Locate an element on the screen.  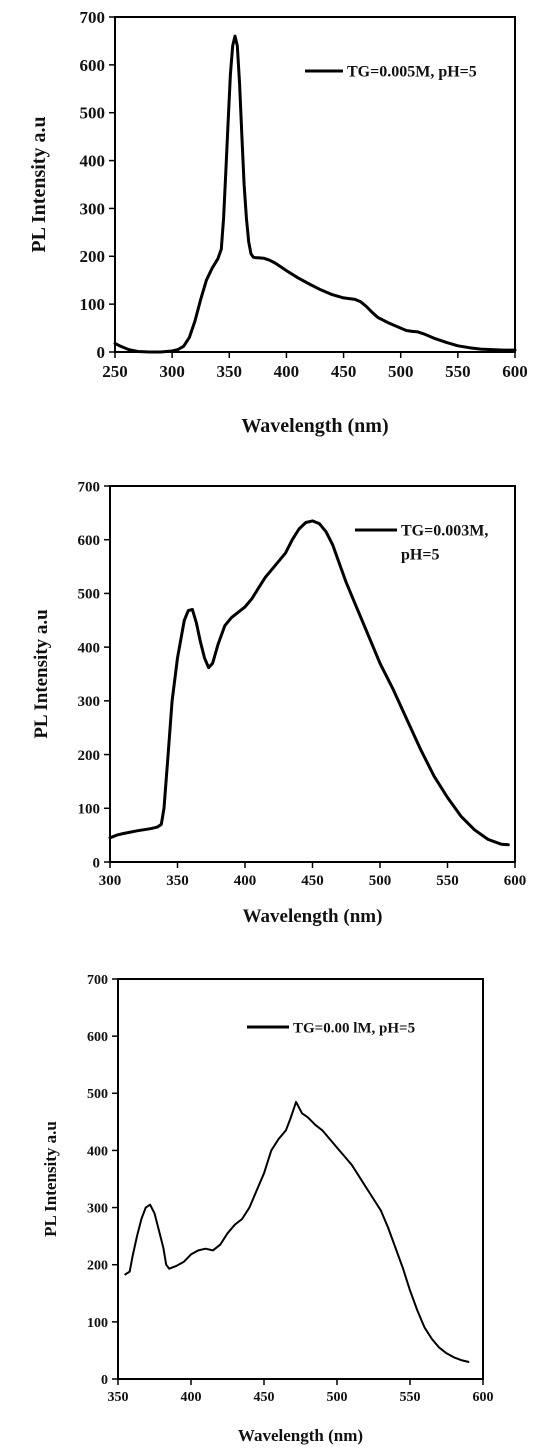
legend-label: TG=0.00 lM, pH=5 is located at coordinates (354, 1028).